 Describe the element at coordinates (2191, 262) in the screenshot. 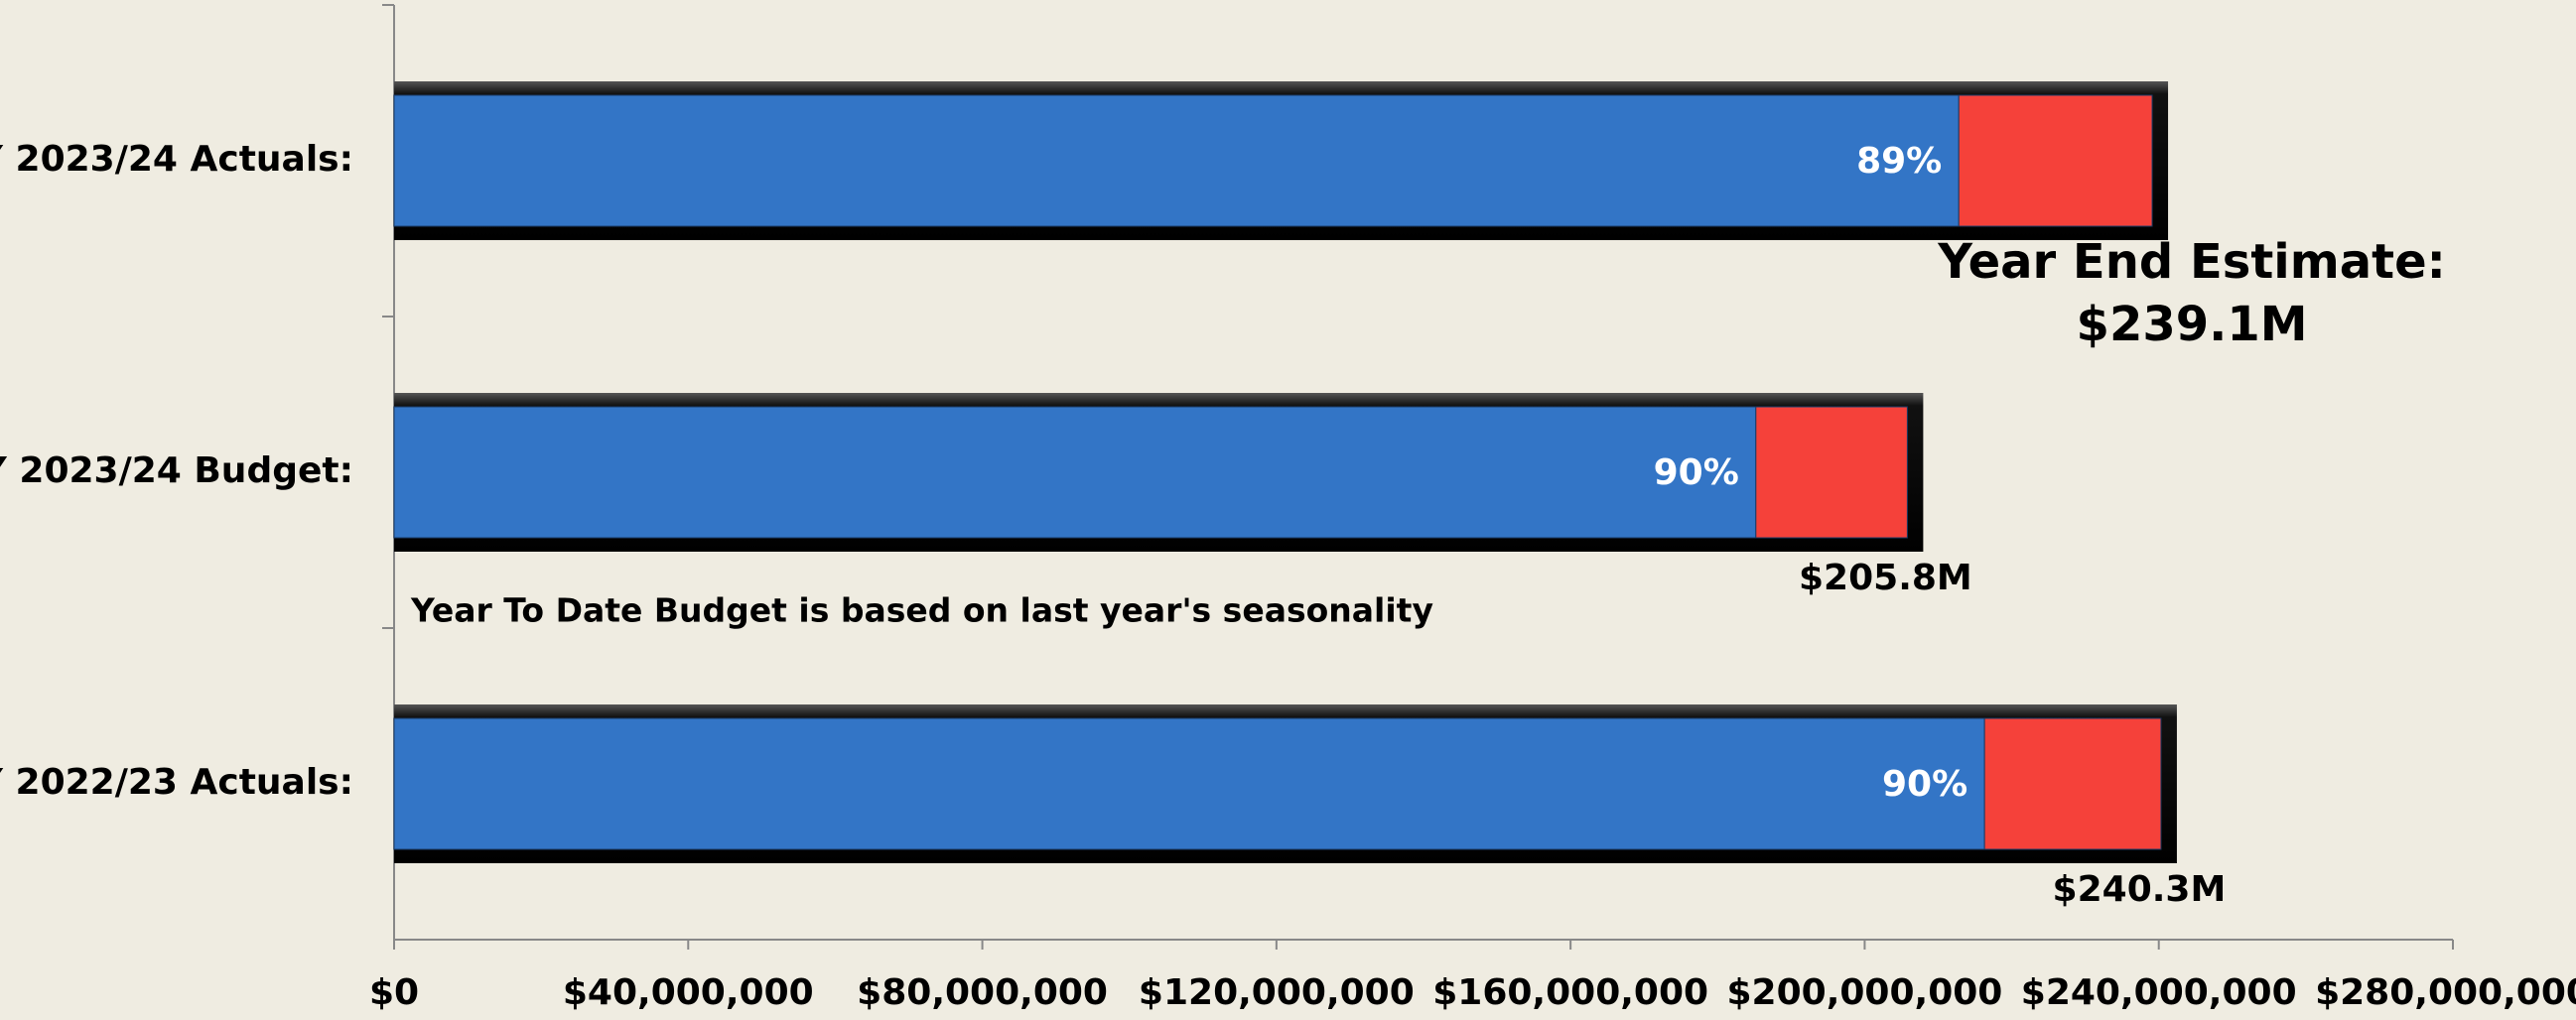

I see `estimate-label: Year End Estimate:` at that location.